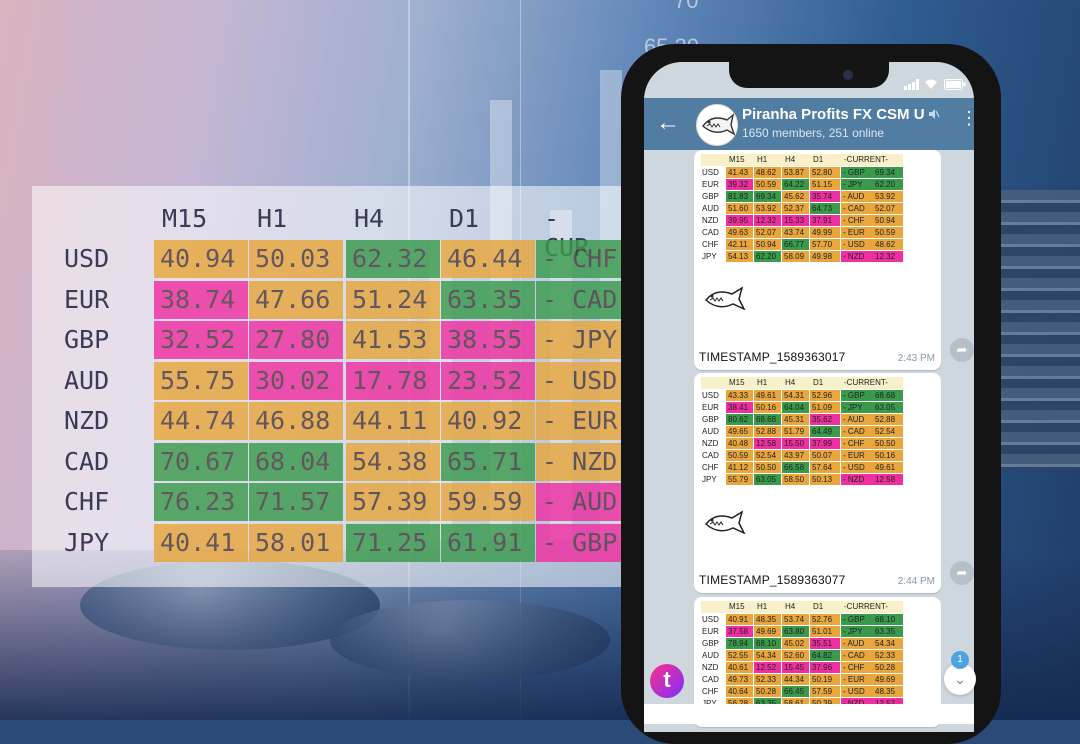  What do you see at coordinates (393, 299) in the screenshot?
I see `big-cell: 51.24` at bounding box center [393, 299].